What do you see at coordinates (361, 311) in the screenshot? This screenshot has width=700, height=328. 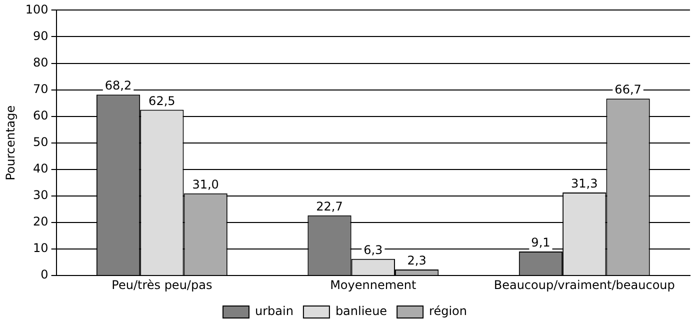 I see `legend-label: banlieue` at bounding box center [361, 311].